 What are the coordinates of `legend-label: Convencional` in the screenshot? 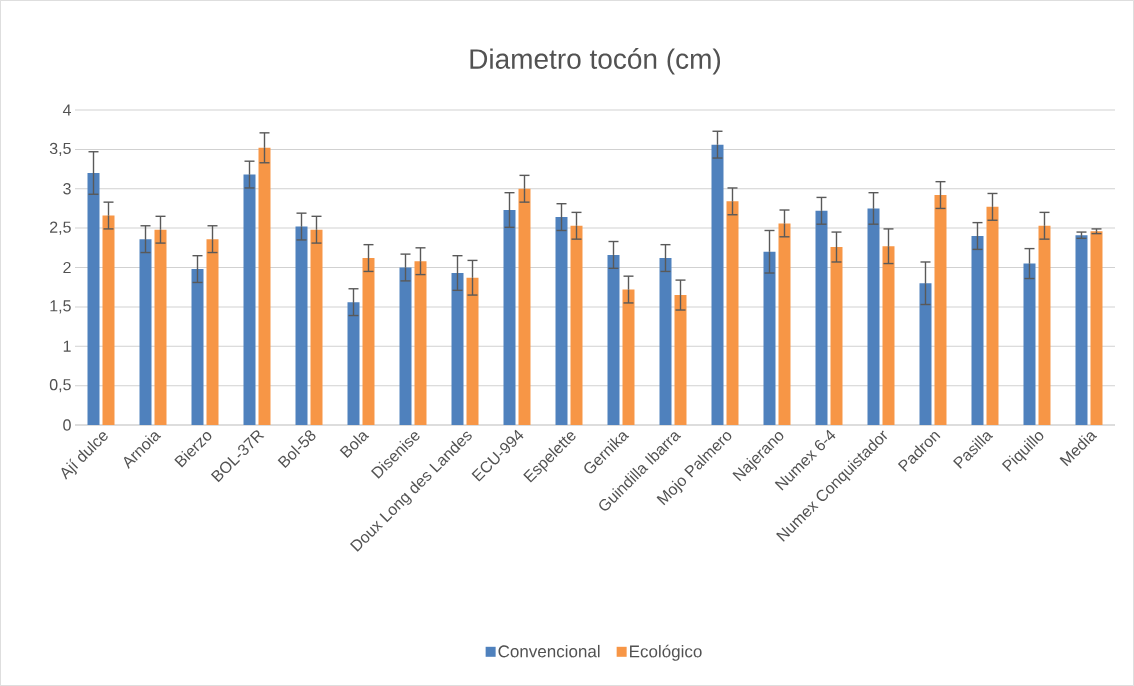 It's located at (549, 651).